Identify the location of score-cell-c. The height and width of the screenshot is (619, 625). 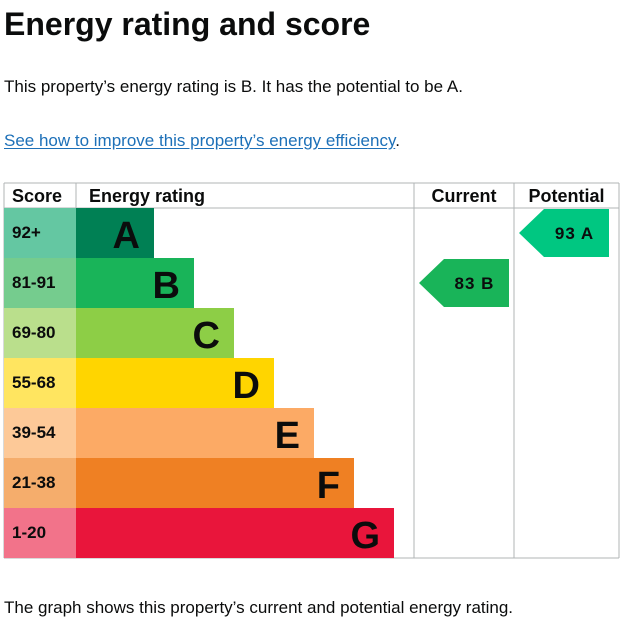
(40, 333).